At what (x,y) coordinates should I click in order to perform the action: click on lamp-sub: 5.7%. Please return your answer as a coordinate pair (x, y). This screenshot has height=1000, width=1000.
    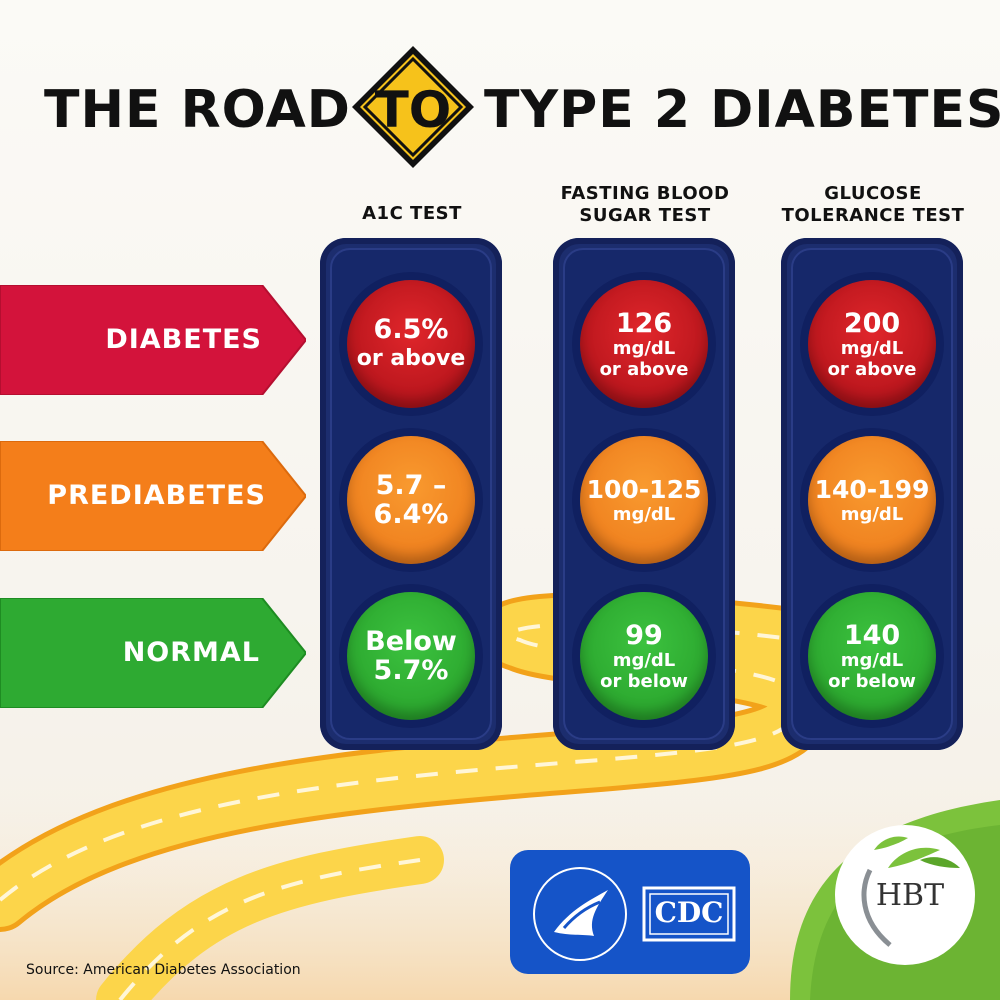
    Looking at the image, I should click on (411, 670).